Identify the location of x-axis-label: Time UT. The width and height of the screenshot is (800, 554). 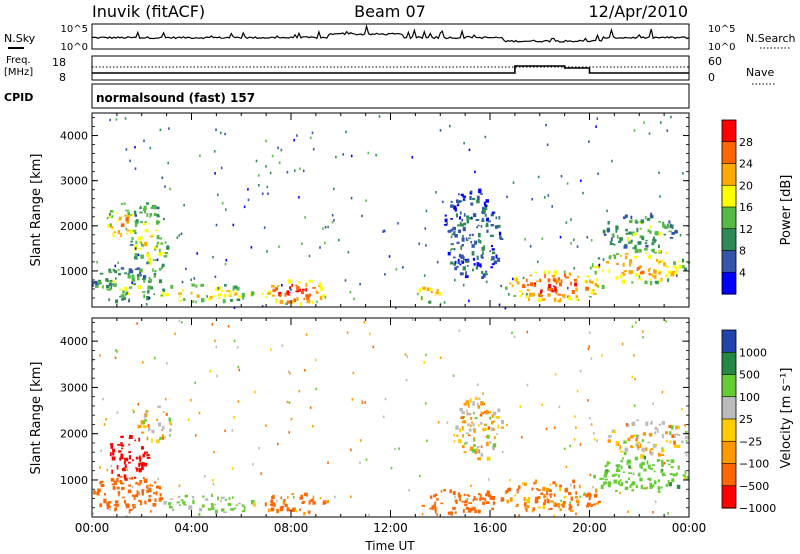
(389, 546).